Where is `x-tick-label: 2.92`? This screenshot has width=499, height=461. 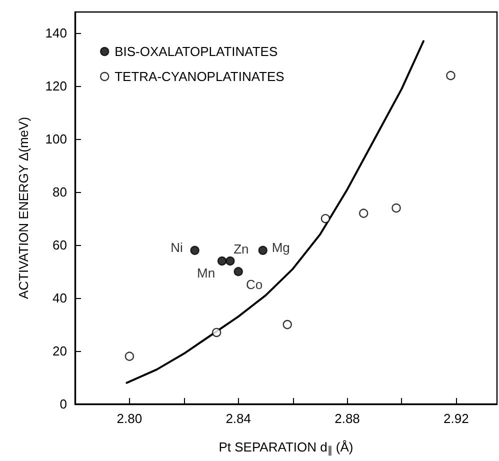 x-tick-label: 2.92 is located at coordinates (456, 418).